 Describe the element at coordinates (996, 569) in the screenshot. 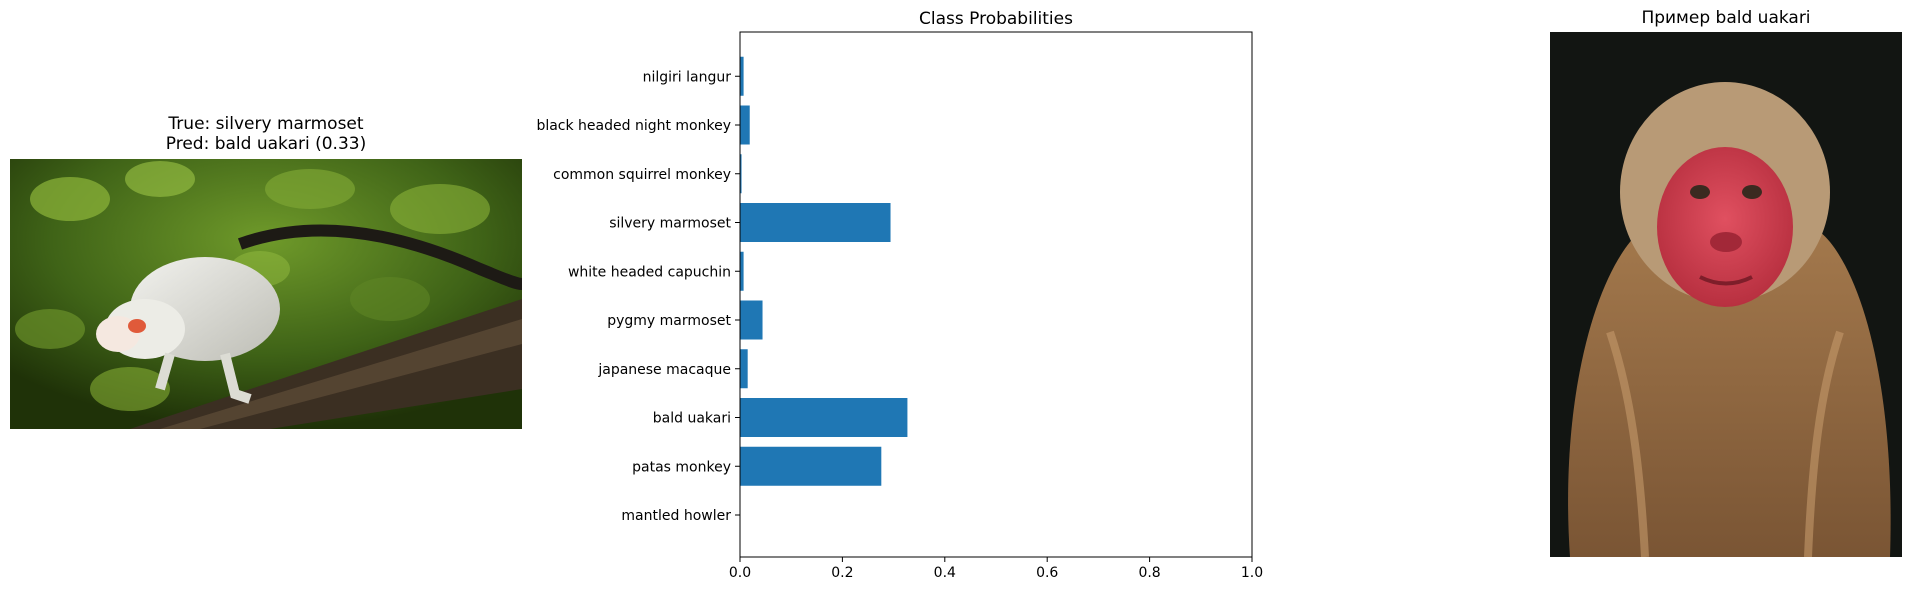

I see `x-tick-labels: 0.0 0.2 0.4 0.6 0.8 1.0` at that location.